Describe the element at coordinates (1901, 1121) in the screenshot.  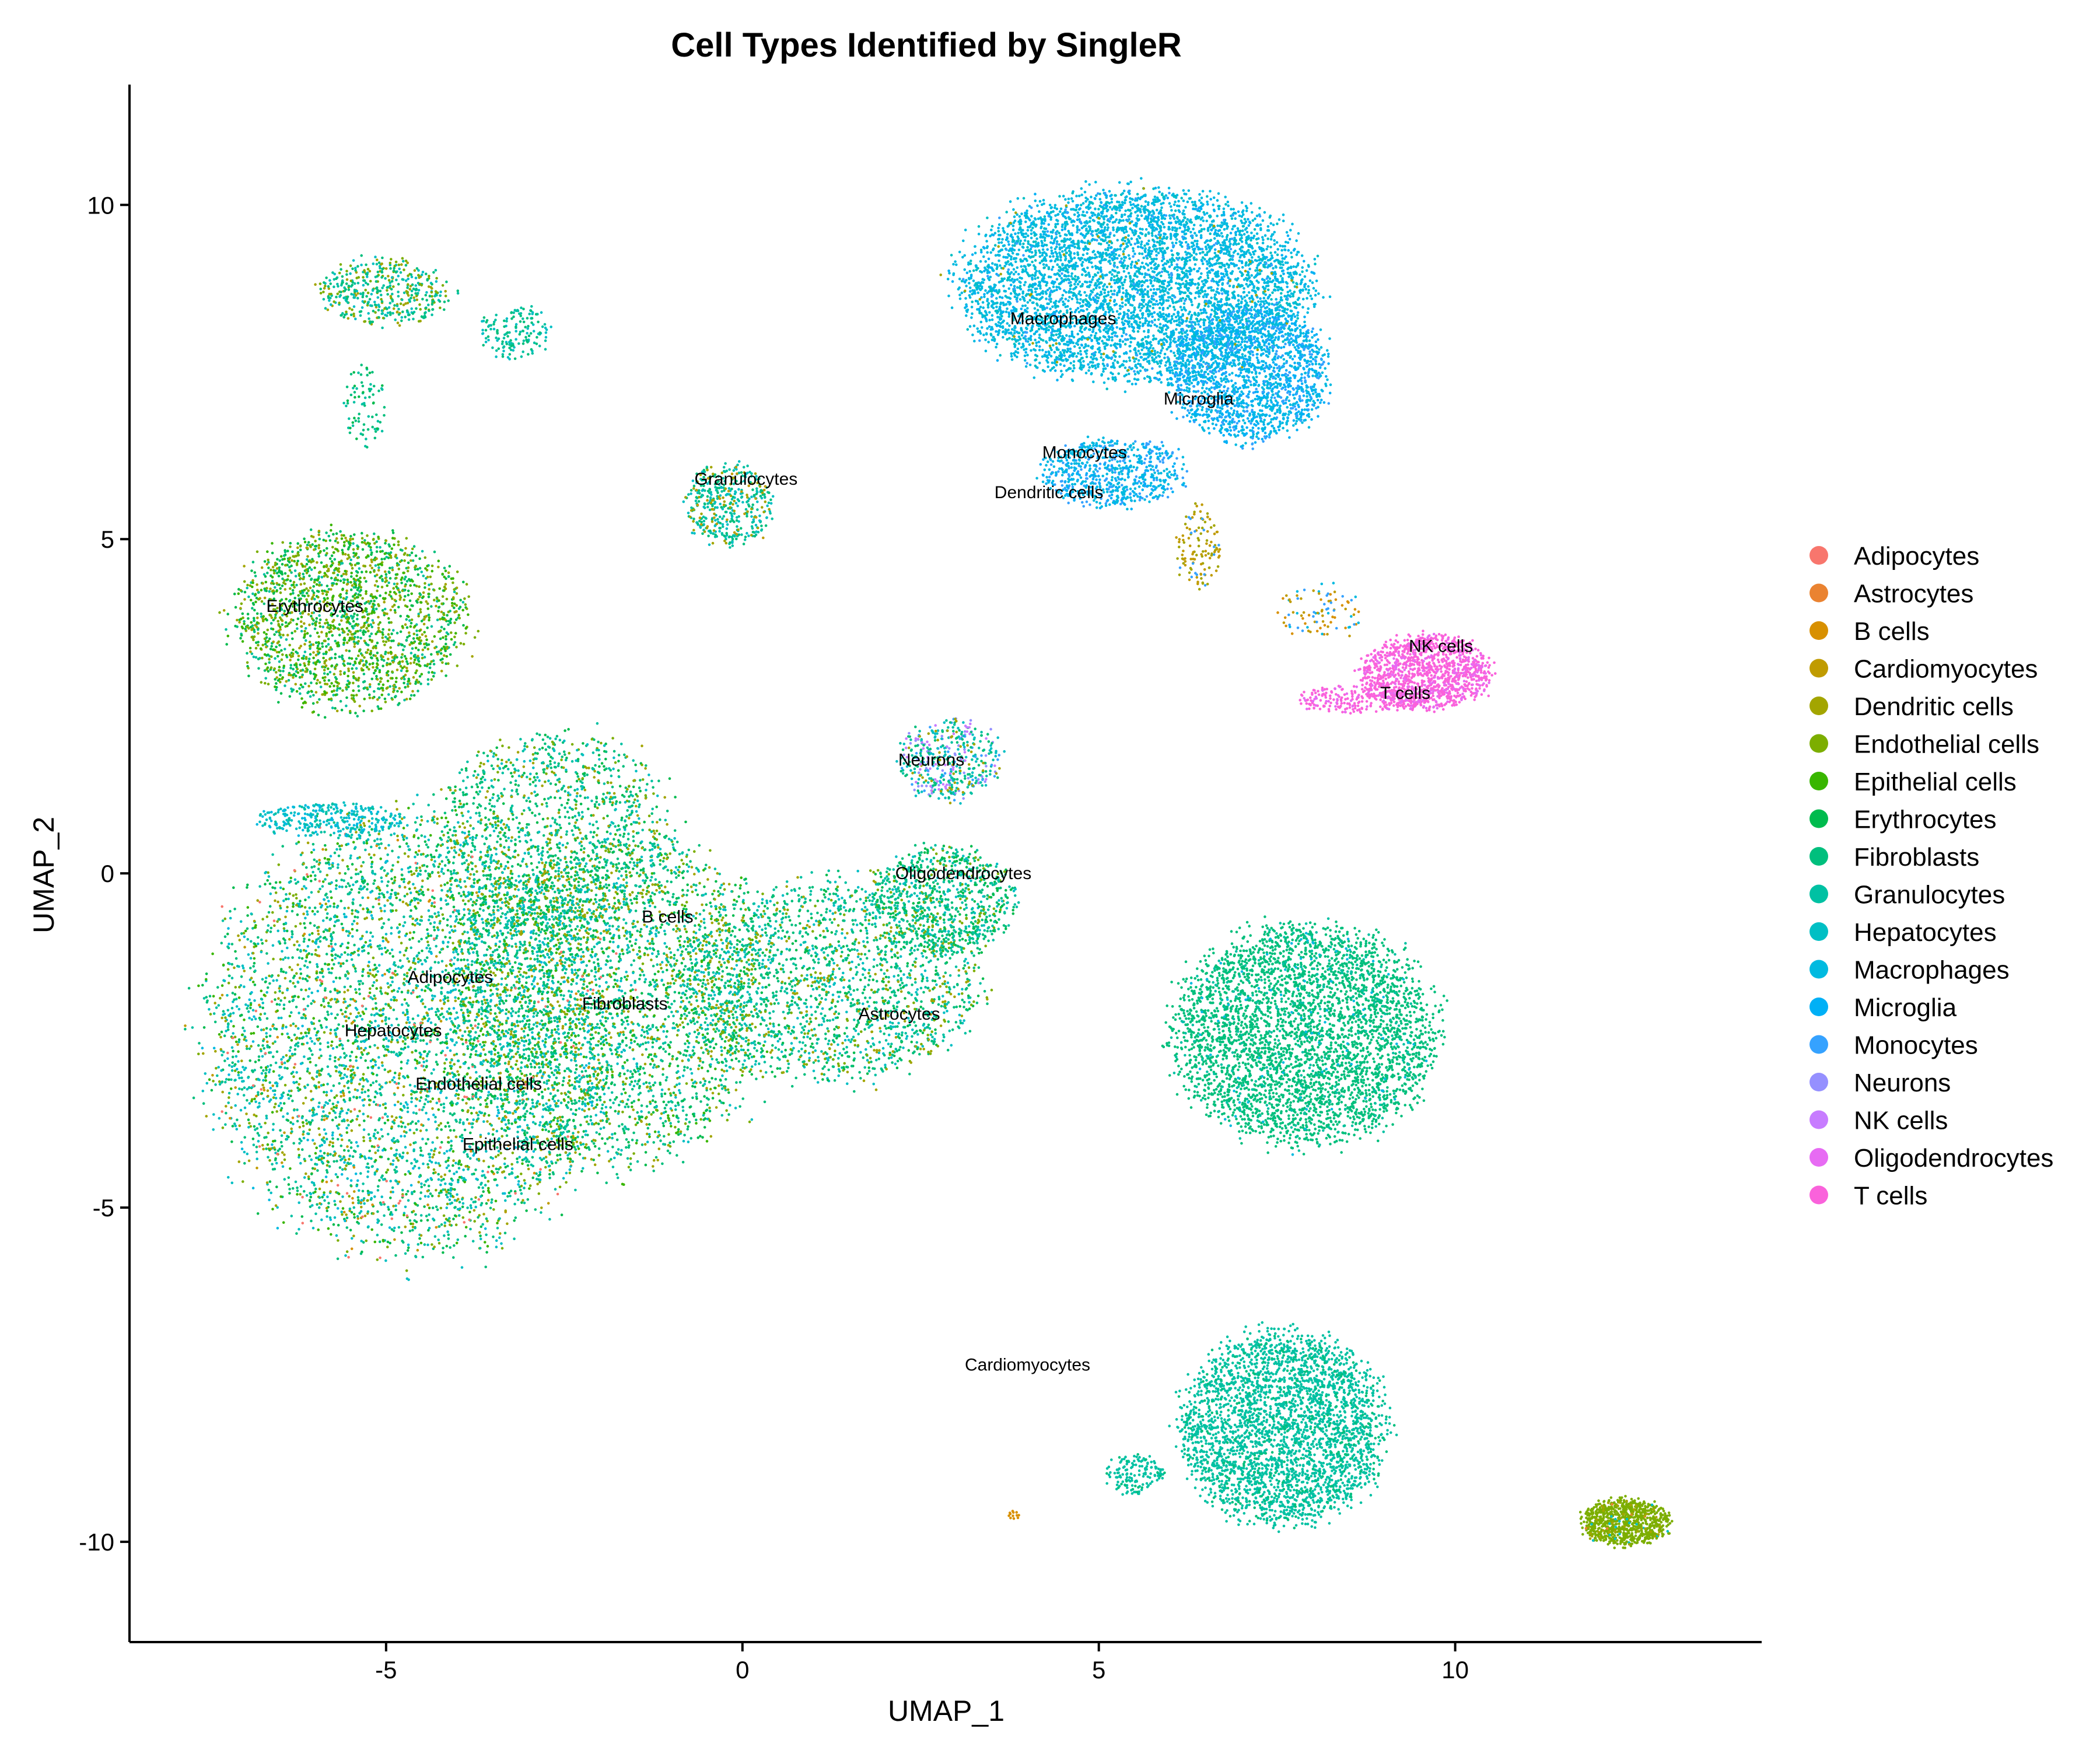
I see `legend-label: NK cells` at that location.